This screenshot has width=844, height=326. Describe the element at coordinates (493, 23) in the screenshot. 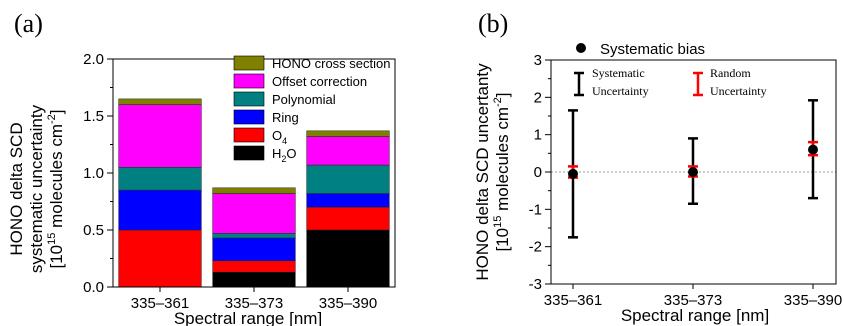

I see `panel-b-label: (b)` at that location.